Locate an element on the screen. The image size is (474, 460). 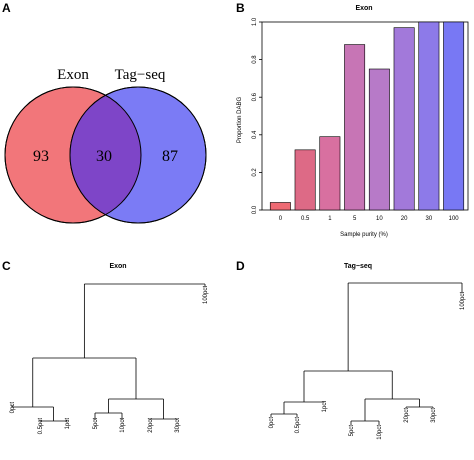
venn-diagram: Exon Tag−seq 93 30 87 is located at coordinates (105, 145).